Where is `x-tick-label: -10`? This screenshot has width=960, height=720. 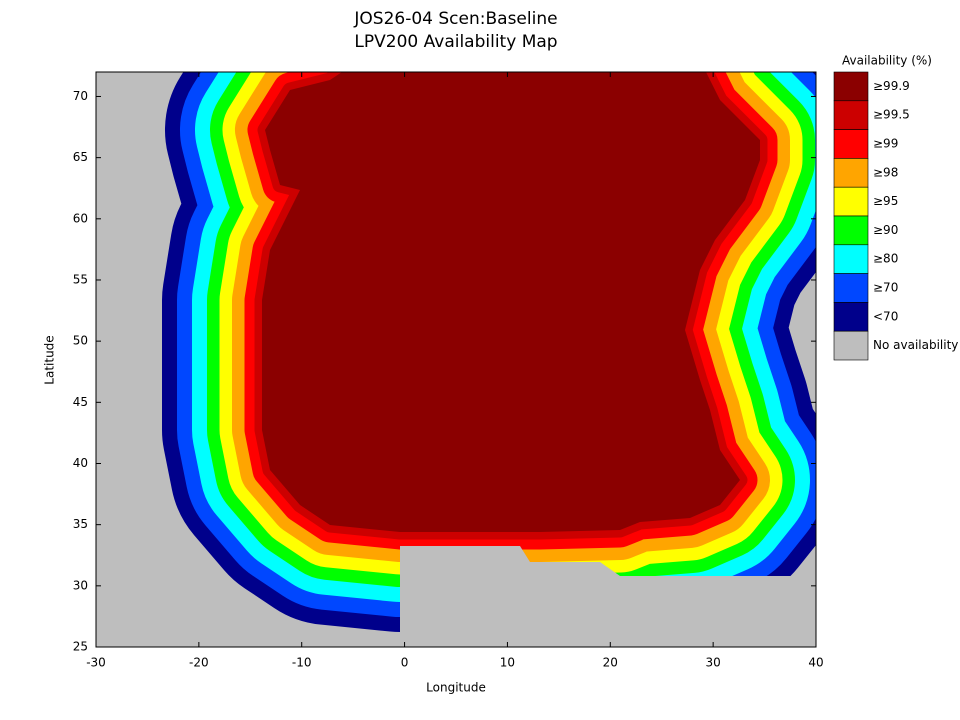
x-tick-label: -10 is located at coordinates (302, 663).